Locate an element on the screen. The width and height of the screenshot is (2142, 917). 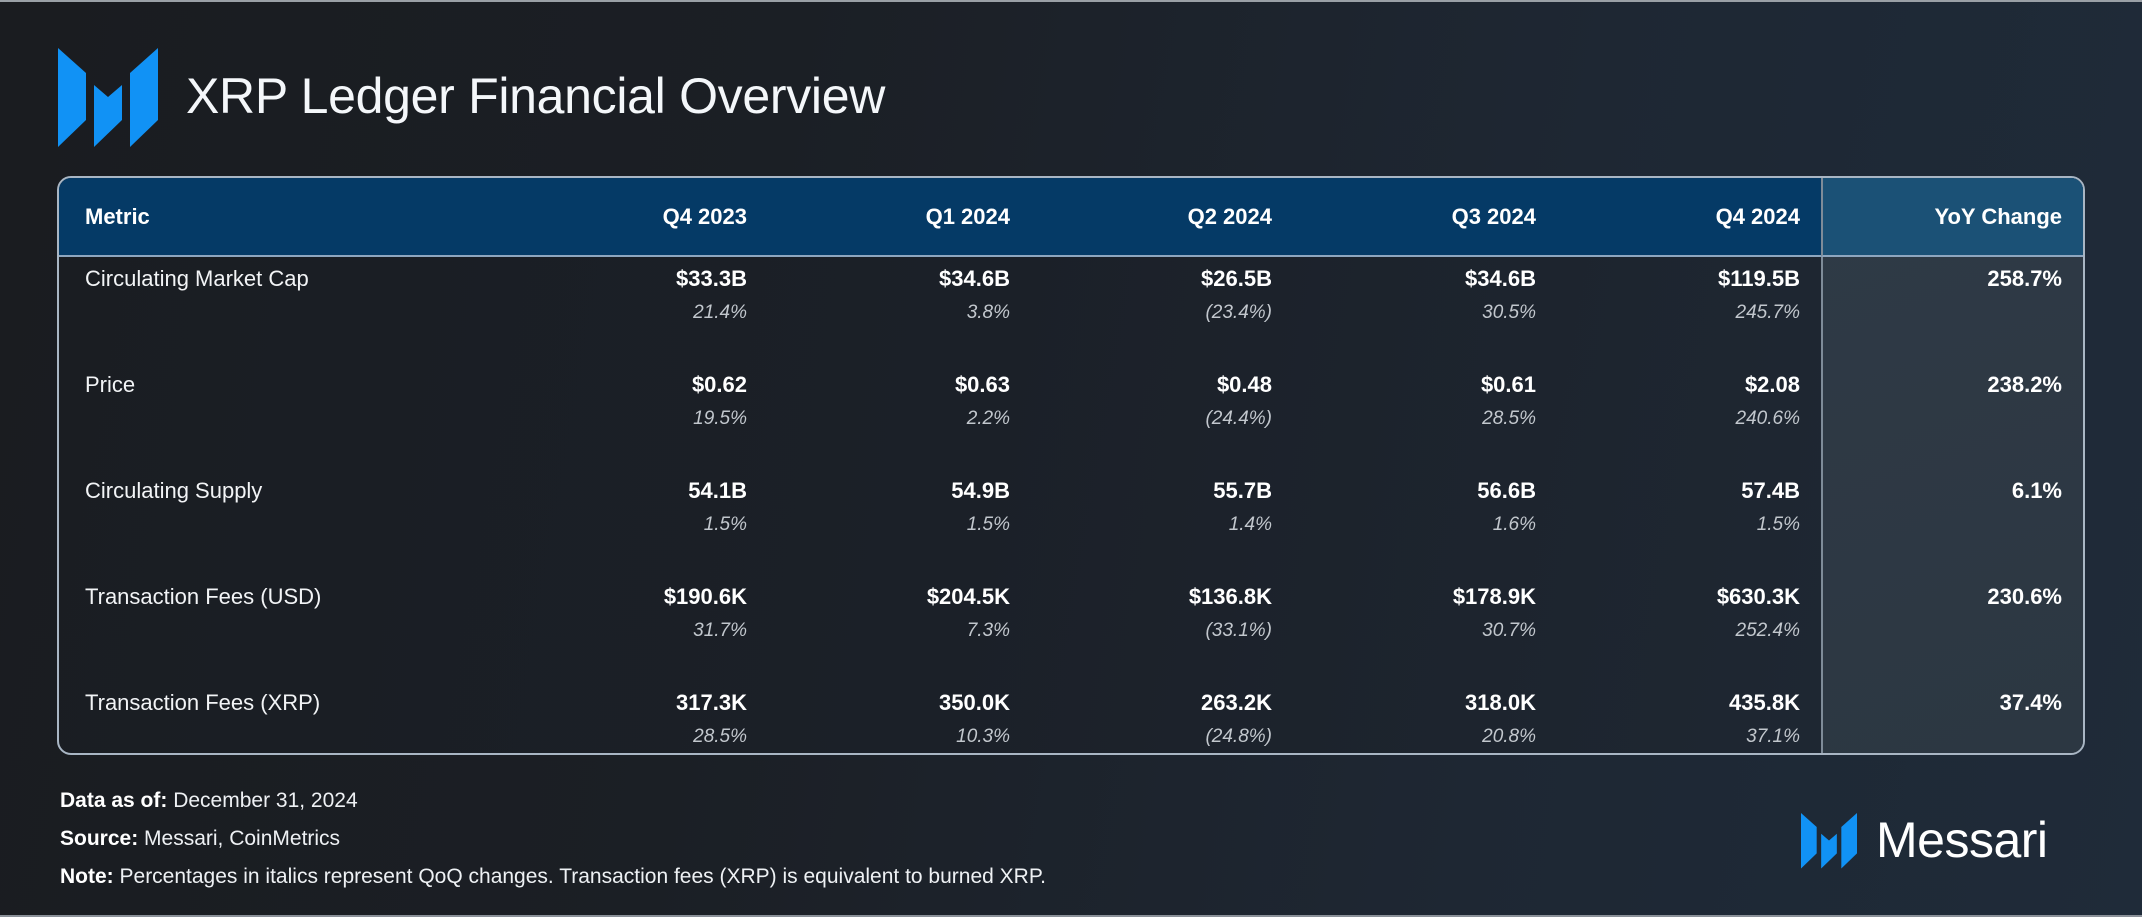
qoq-q4-2023: 21.4% is located at coordinates (720, 312).